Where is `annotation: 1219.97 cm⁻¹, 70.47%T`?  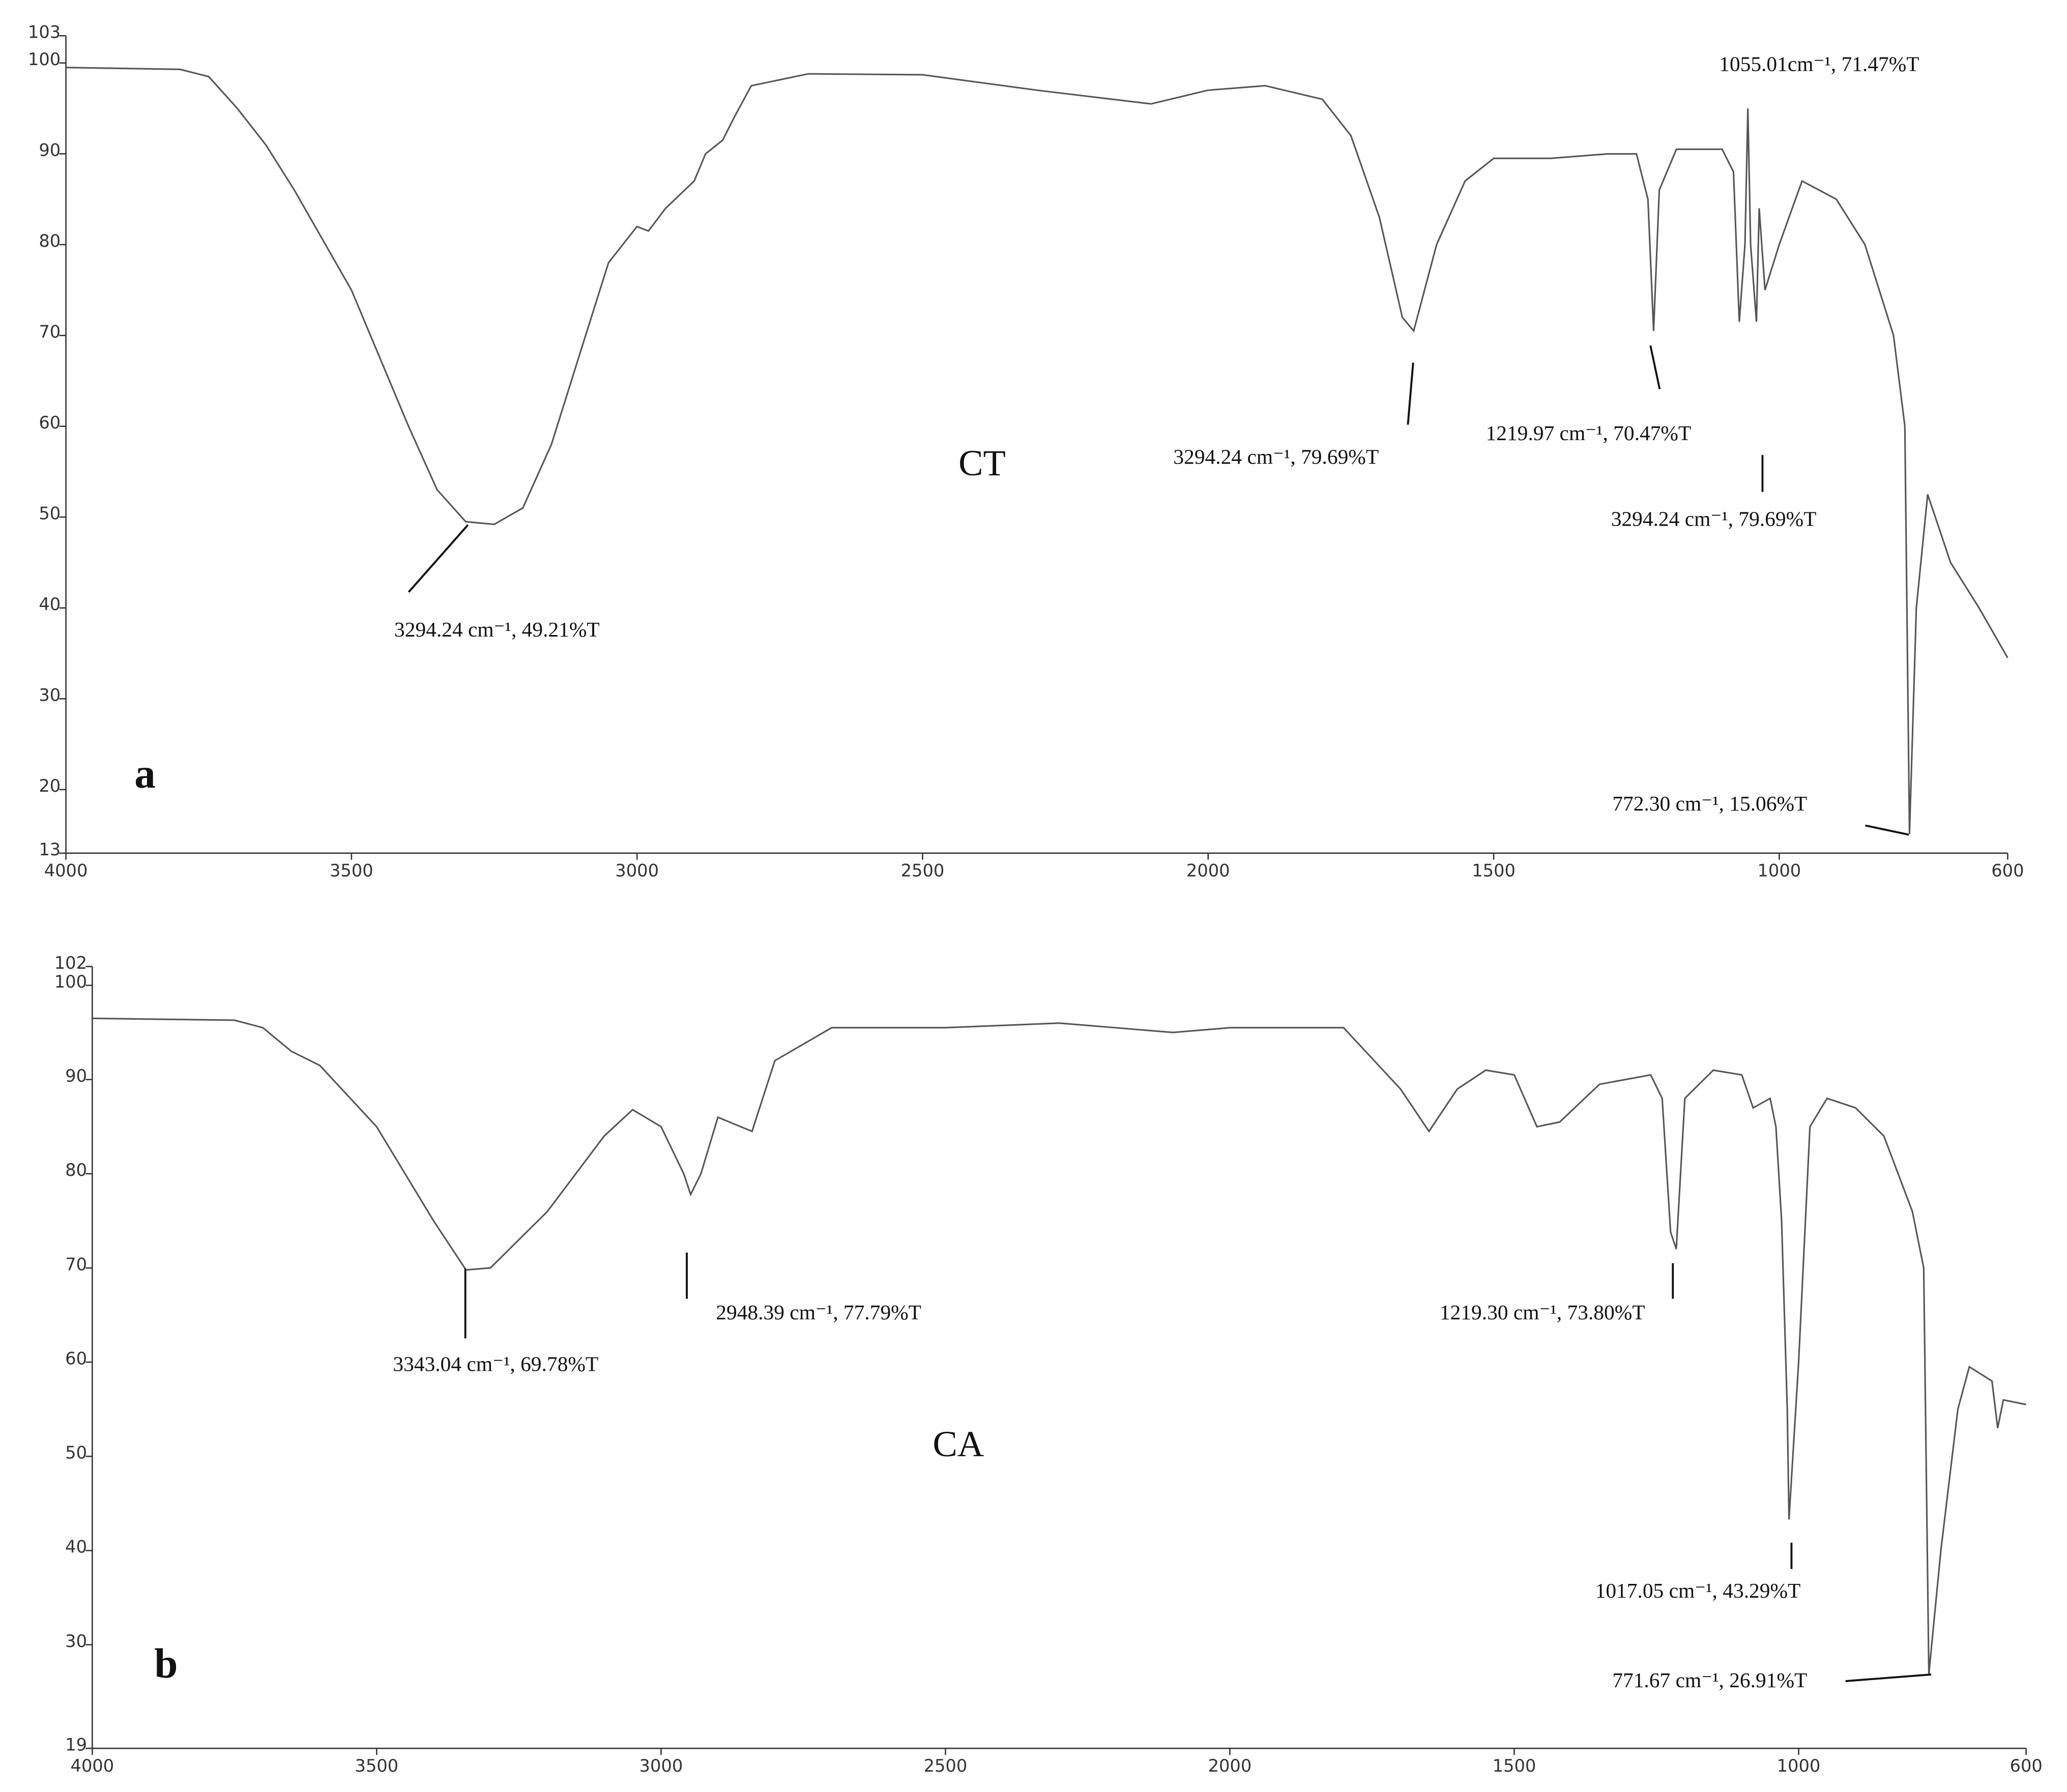
annotation: 1219.97 cm⁻¹, 70.47%T is located at coordinates (1589, 433).